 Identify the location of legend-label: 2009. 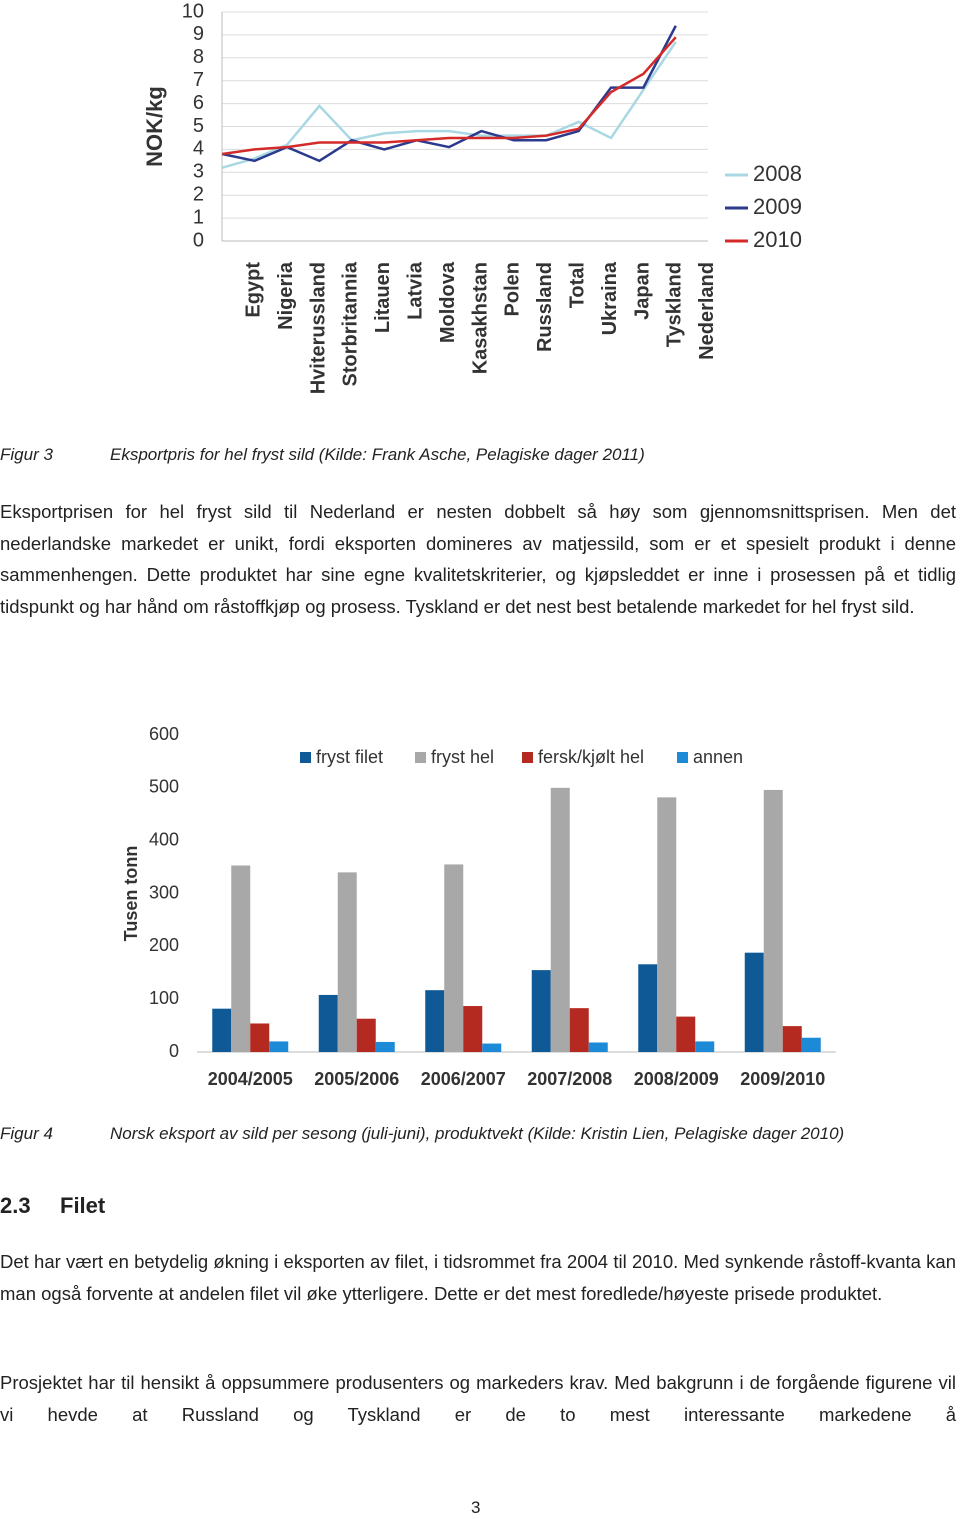
(777, 206).